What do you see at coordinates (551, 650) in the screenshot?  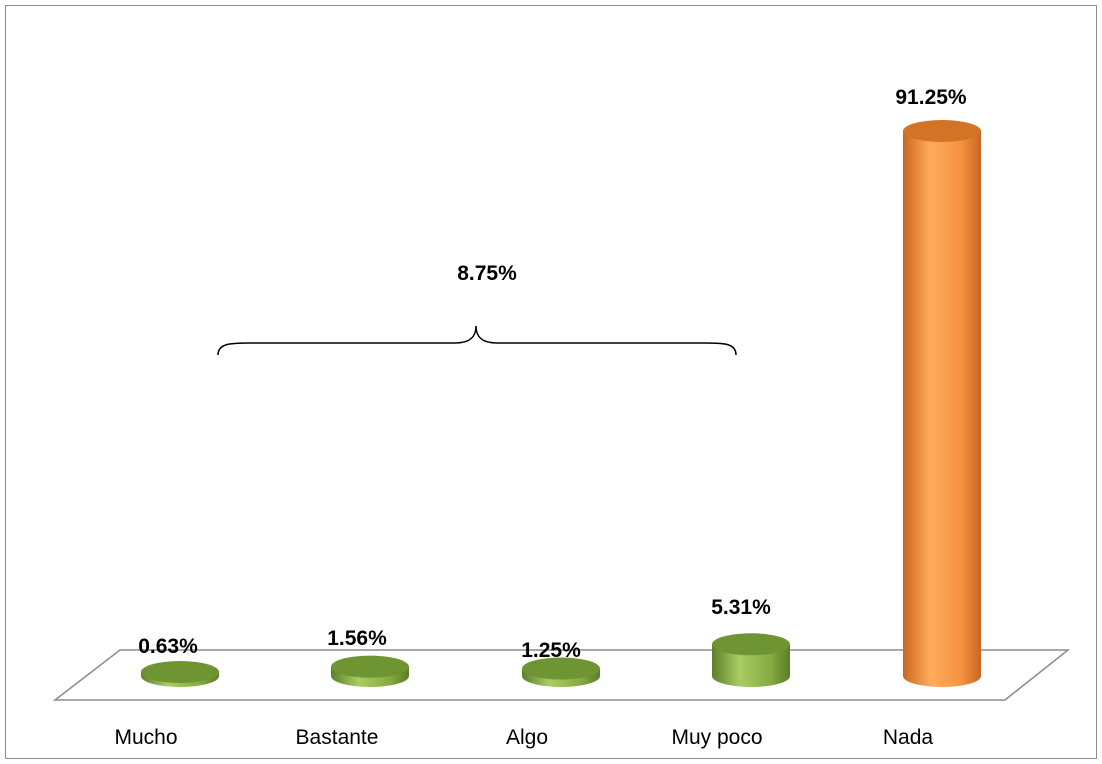 I see `value-label-algo: 1.25%` at bounding box center [551, 650].